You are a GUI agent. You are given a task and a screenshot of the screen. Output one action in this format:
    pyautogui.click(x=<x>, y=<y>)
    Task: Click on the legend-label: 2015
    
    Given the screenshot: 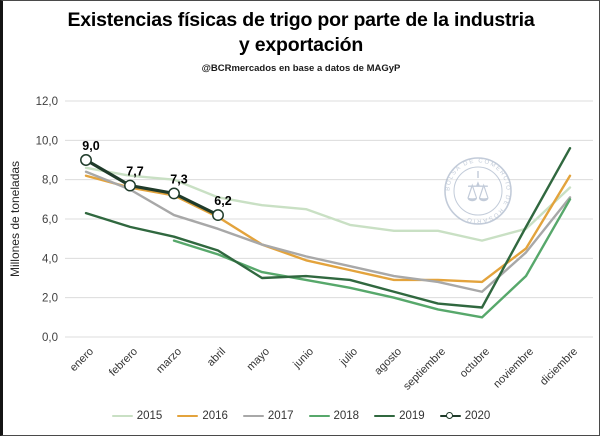 What is the action you would take?
    pyautogui.click(x=149, y=416)
    